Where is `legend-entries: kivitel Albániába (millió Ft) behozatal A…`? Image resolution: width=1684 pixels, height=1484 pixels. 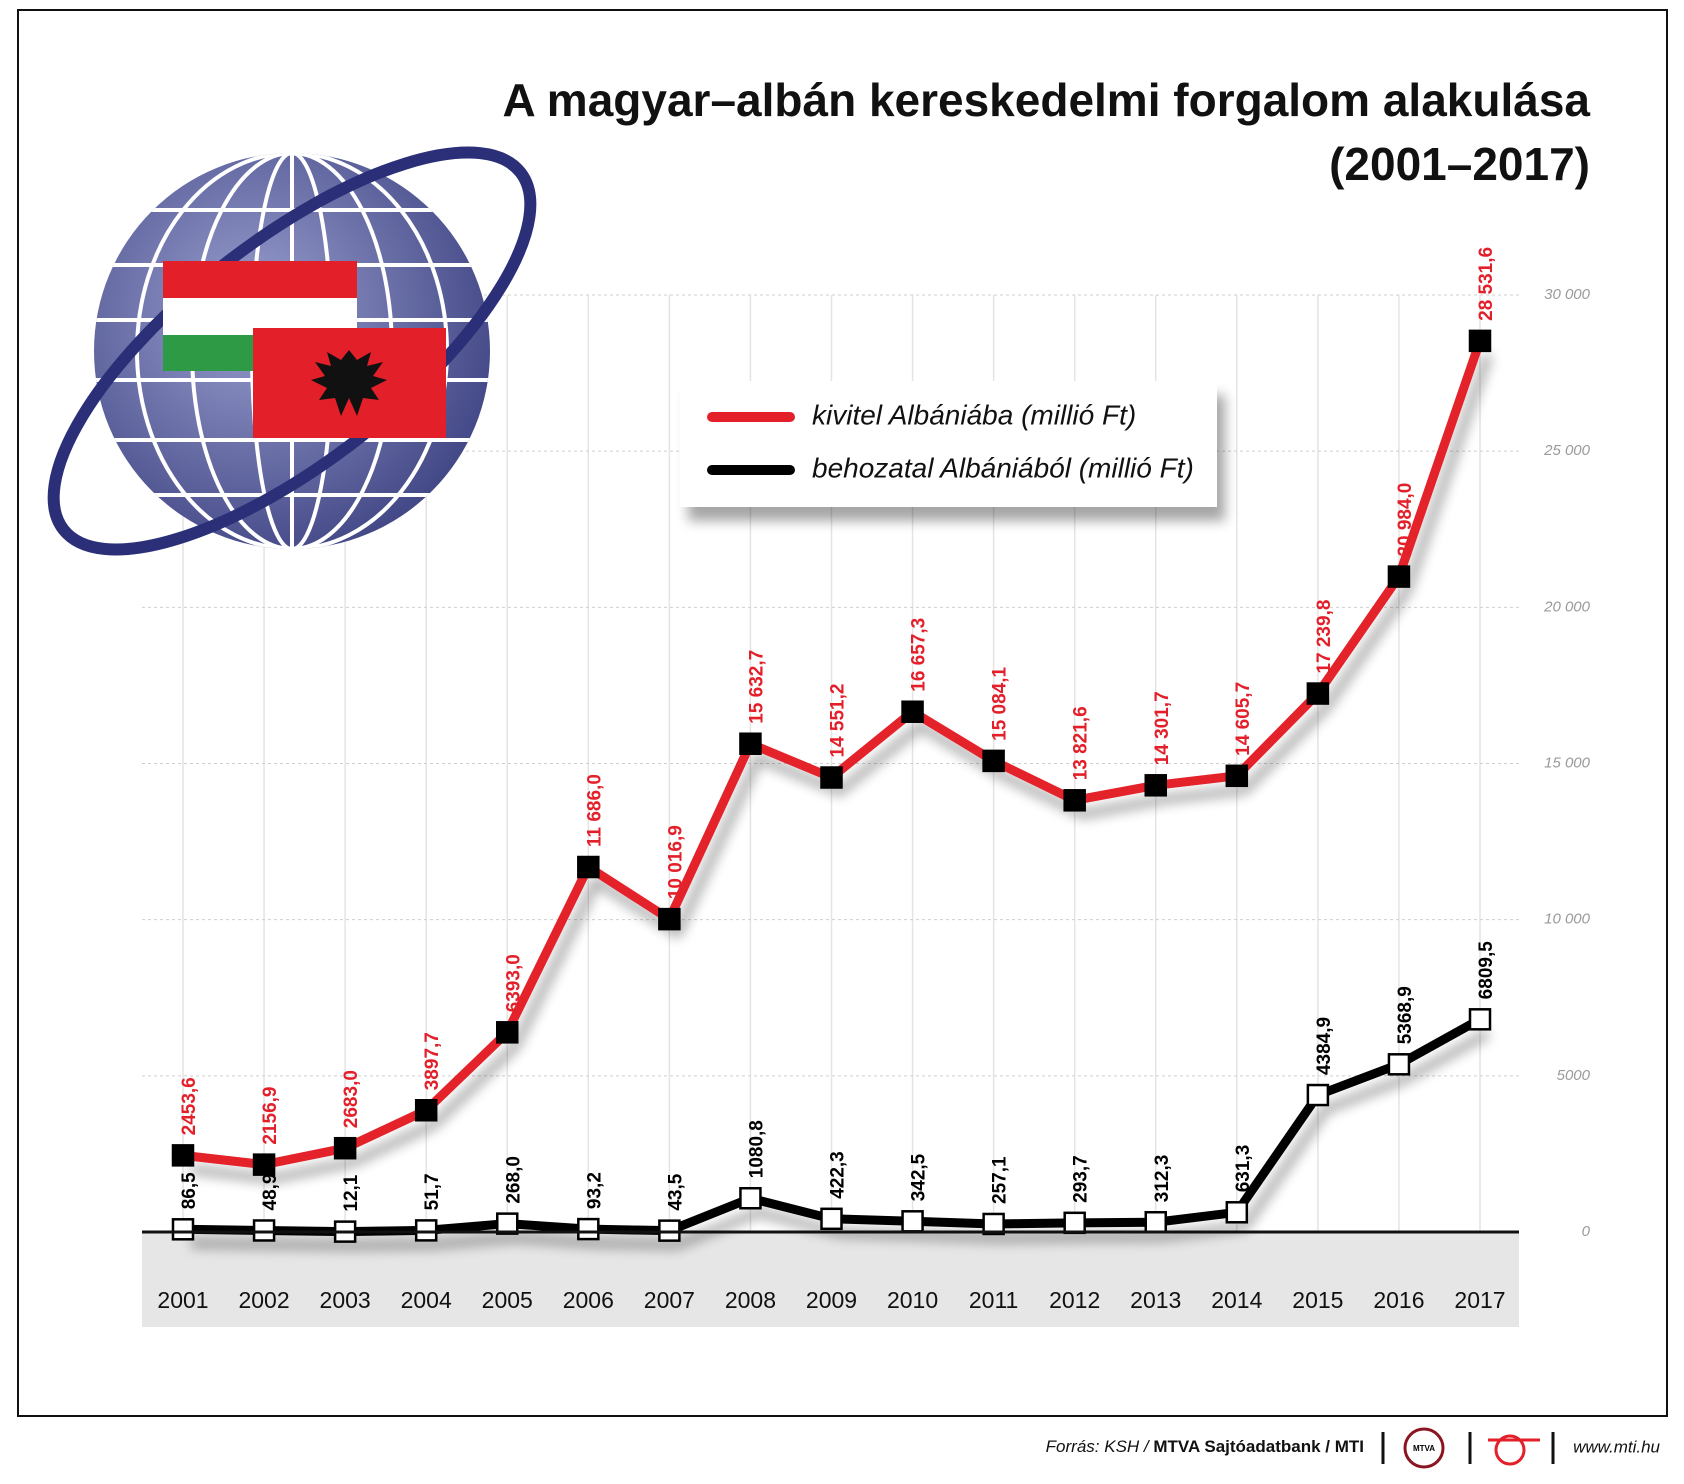
legend-entries: kivitel Albániába (millió Ft) behozatal A… is located at coordinates (950, 441).